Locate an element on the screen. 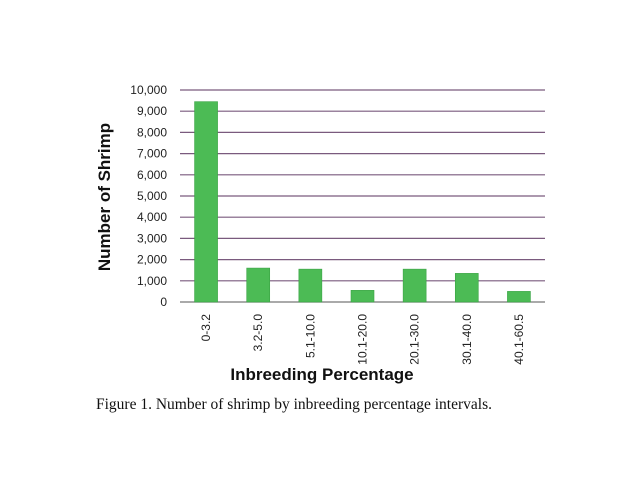 This screenshot has width=640, height=480. bar-40.1-60.5 is located at coordinates (519, 297).